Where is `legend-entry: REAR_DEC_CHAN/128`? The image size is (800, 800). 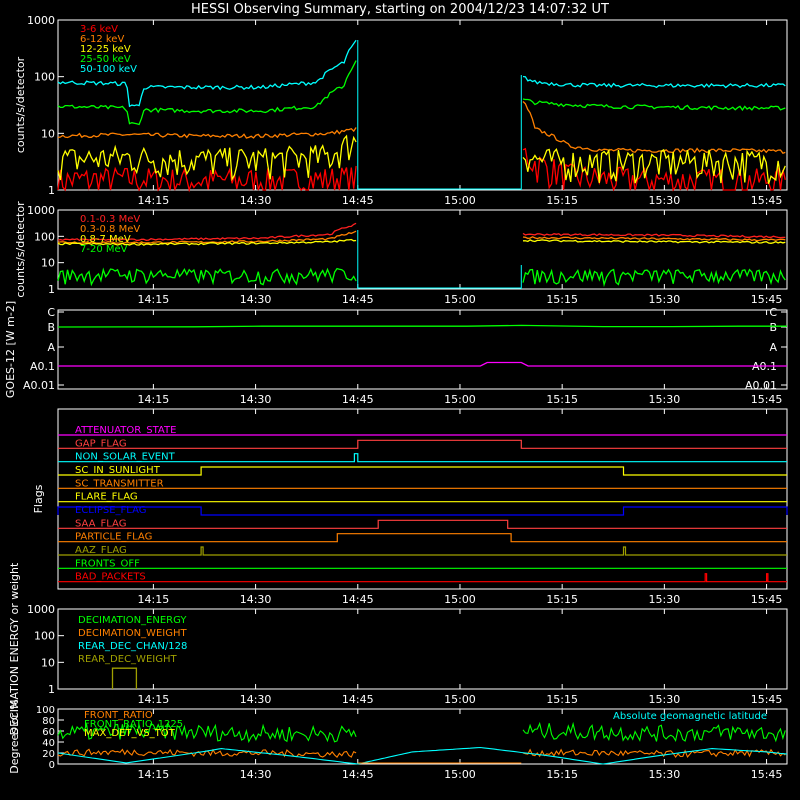
legend-entry: REAR_DEC_CHAN/128 is located at coordinates (132, 646).